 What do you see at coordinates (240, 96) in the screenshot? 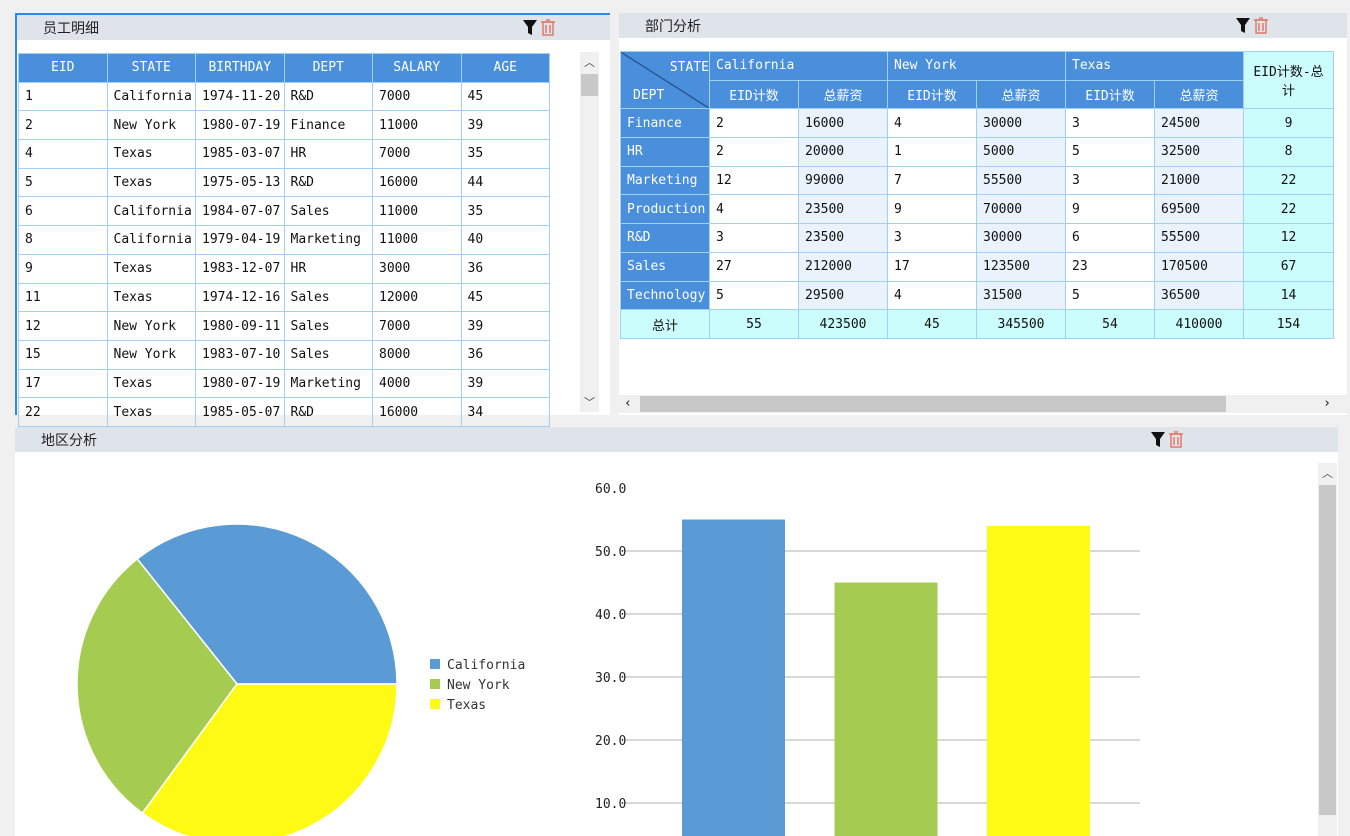
I see `table-cell: 1974-11-20` at bounding box center [240, 96].